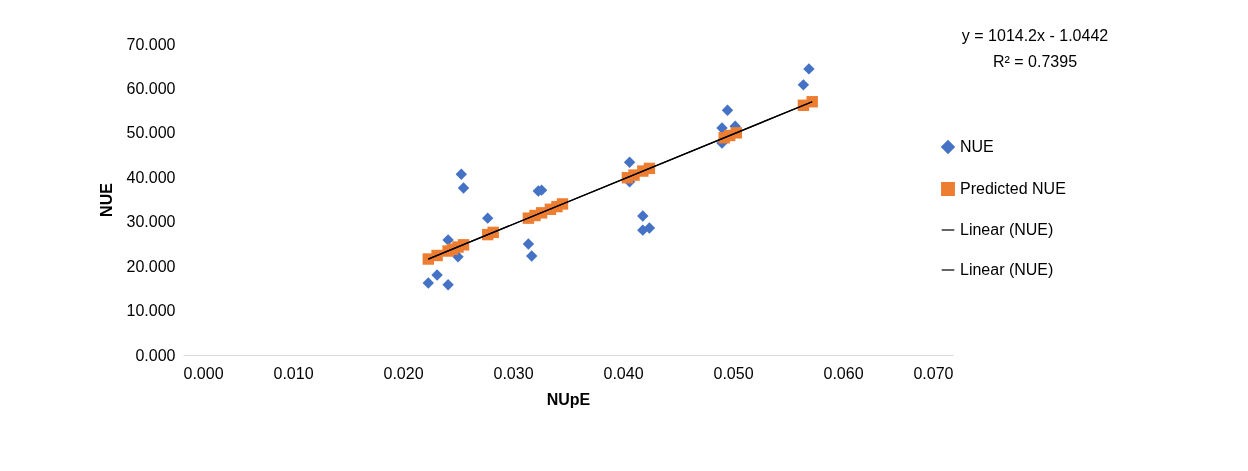 This screenshot has width=1248, height=471. I want to click on text: y = 1014.2x - 1.0442, so click(1035, 35).